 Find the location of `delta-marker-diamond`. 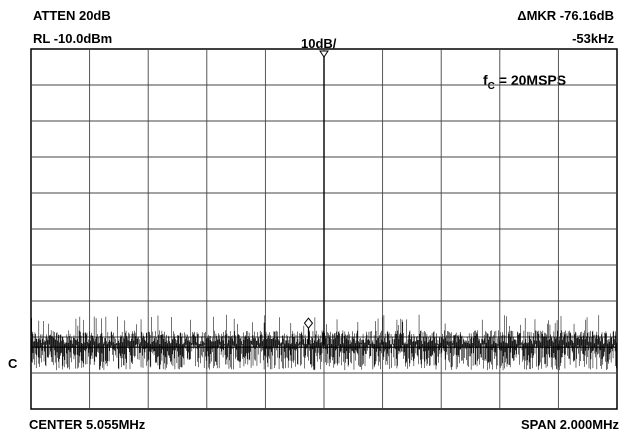

delta-marker-diamond is located at coordinates (308, 323).